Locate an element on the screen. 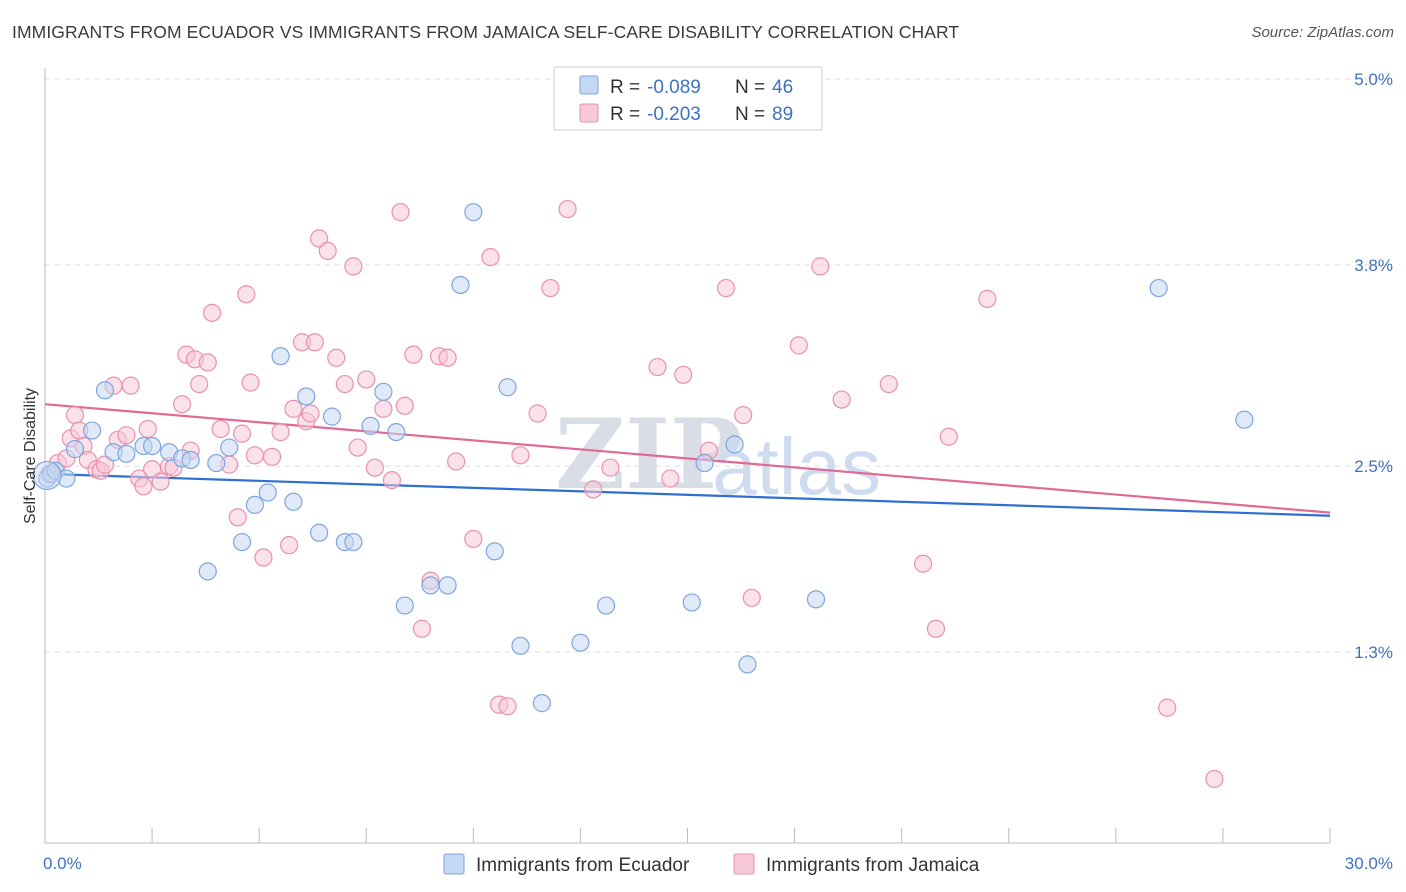 This screenshot has height=892, width=1406. series-legend-swatch-jamaica is located at coordinates (744, 864).